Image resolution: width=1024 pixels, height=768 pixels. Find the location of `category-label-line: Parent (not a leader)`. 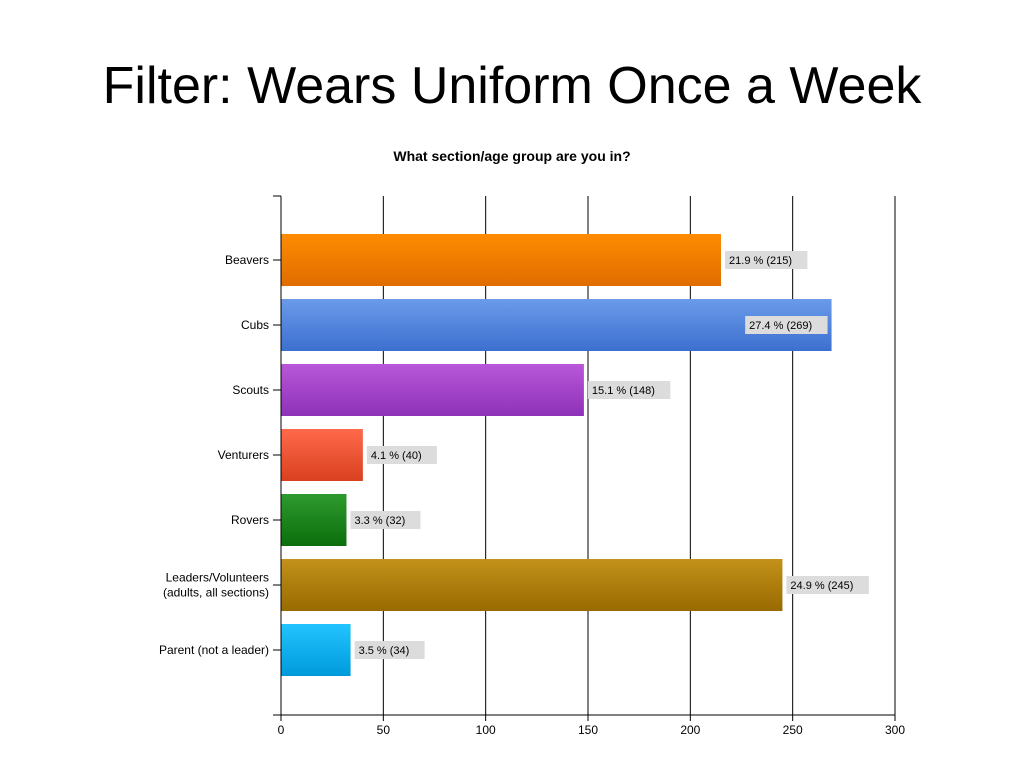

category-label-line: Parent (not a leader) is located at coordinates (214, 650).